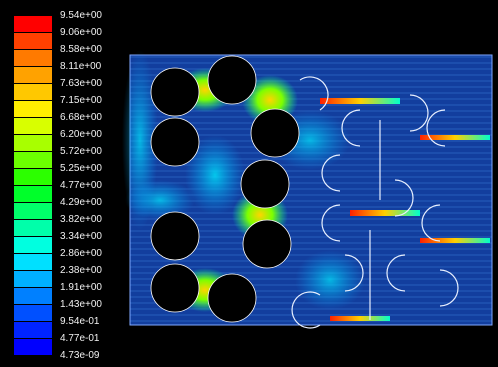 The height and width of the screenshot is (367, 498). What do you see at coordinates (81, 66) in the screenshot?
I see `legend-label: 8.11e+00` at bounding box center [81, 66].